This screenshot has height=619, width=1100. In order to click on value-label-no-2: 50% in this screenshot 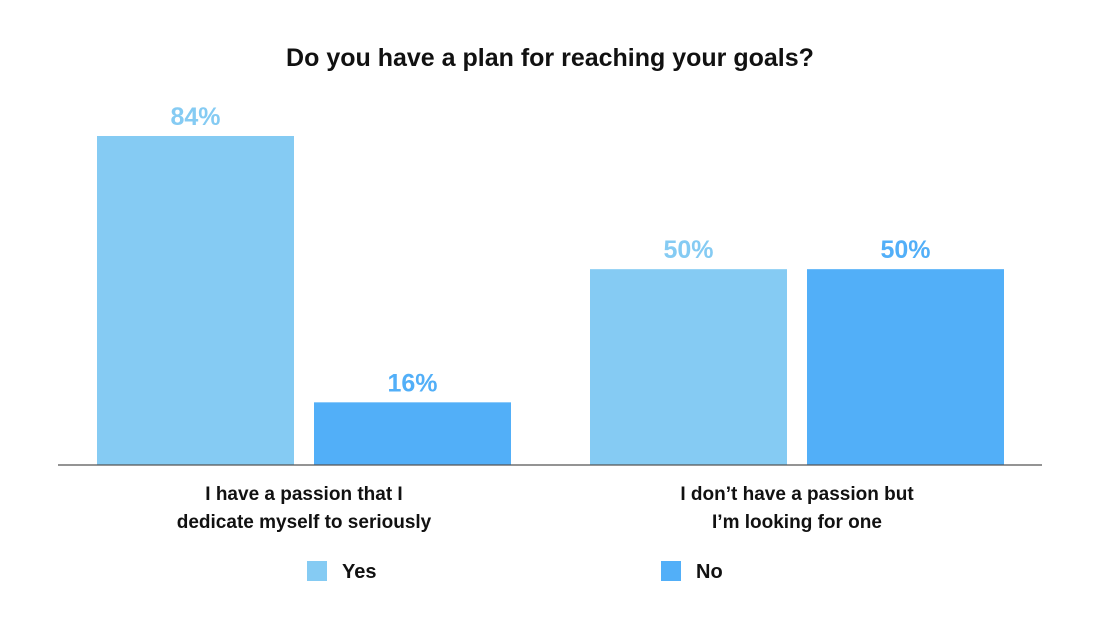, I will do `click(905, 250)`.